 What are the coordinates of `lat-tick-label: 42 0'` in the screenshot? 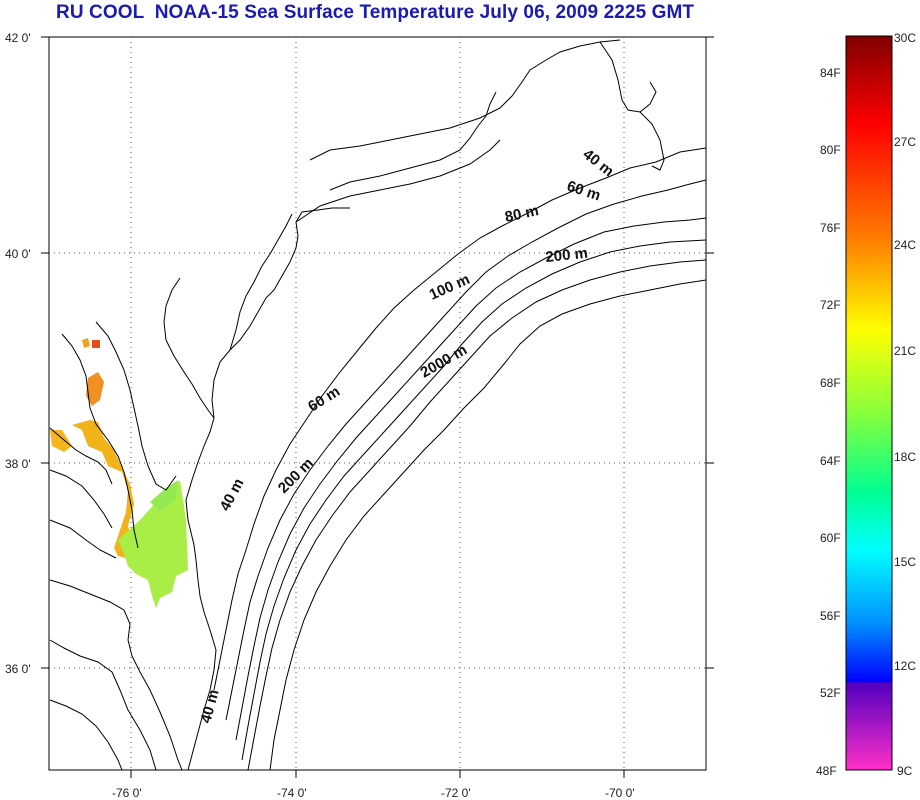 It's located at (18, 38).